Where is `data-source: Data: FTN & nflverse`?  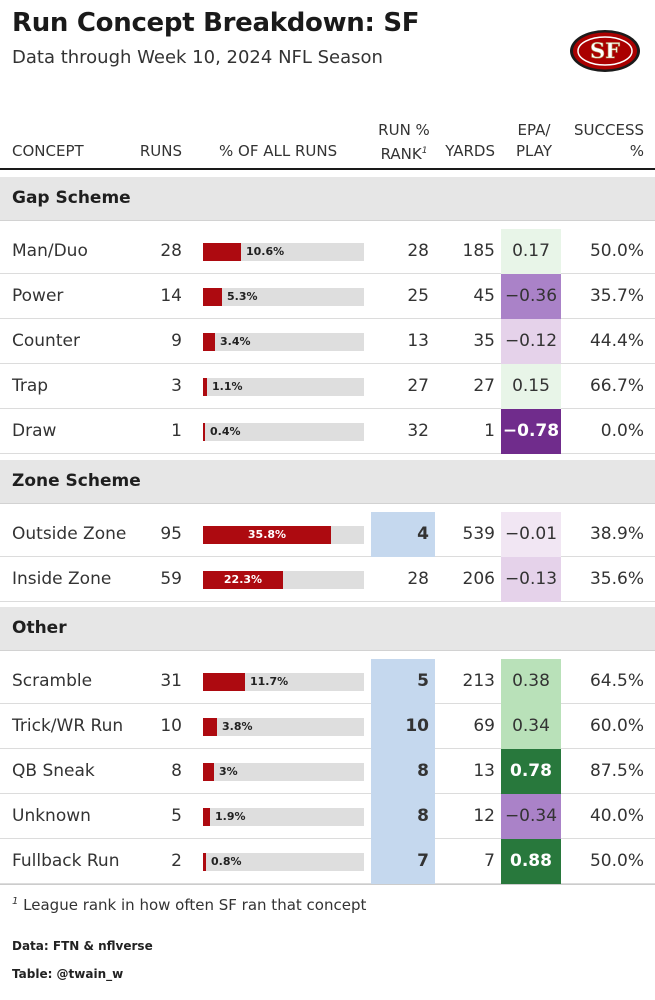
data-source: Data: FTN & nflverse is located at coordinates (82, 946).